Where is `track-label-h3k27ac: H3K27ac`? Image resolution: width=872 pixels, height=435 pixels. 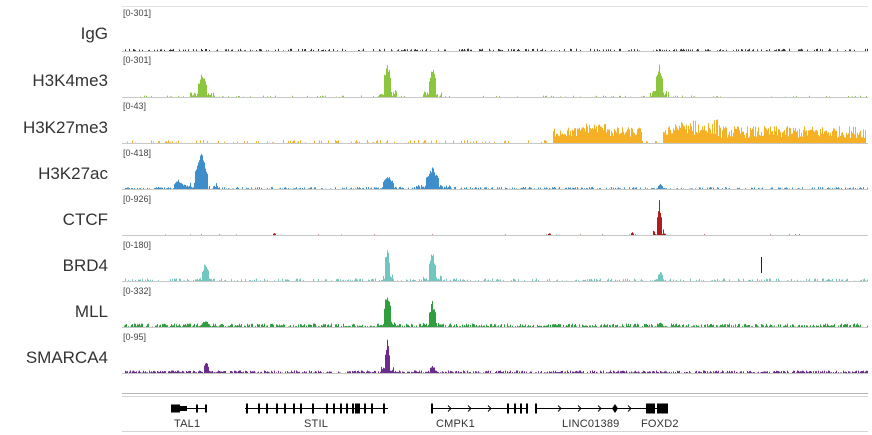
track-label-h3k27ac: H3K27ac is located at coordinates (73, 173).